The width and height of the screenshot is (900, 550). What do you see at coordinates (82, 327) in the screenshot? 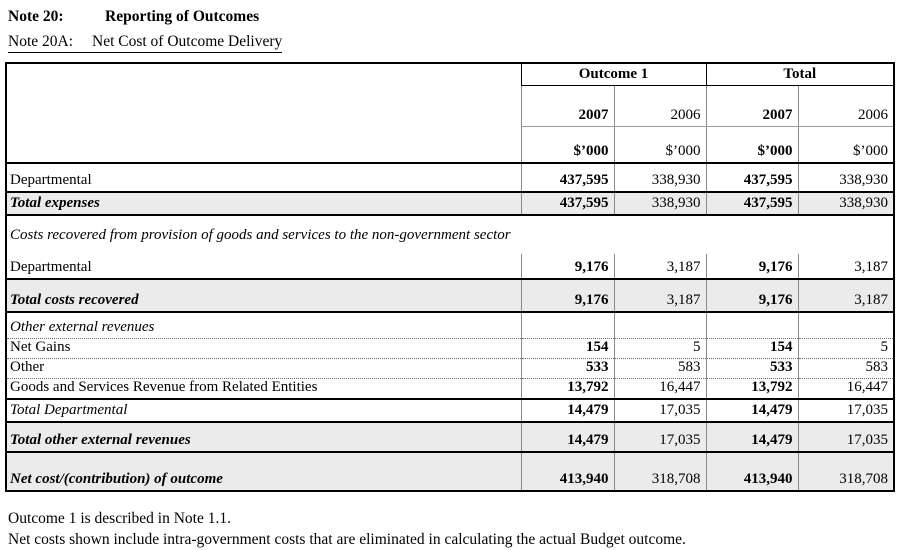
I see `section-label: Other external revenues` at bounding box center [82, 327].